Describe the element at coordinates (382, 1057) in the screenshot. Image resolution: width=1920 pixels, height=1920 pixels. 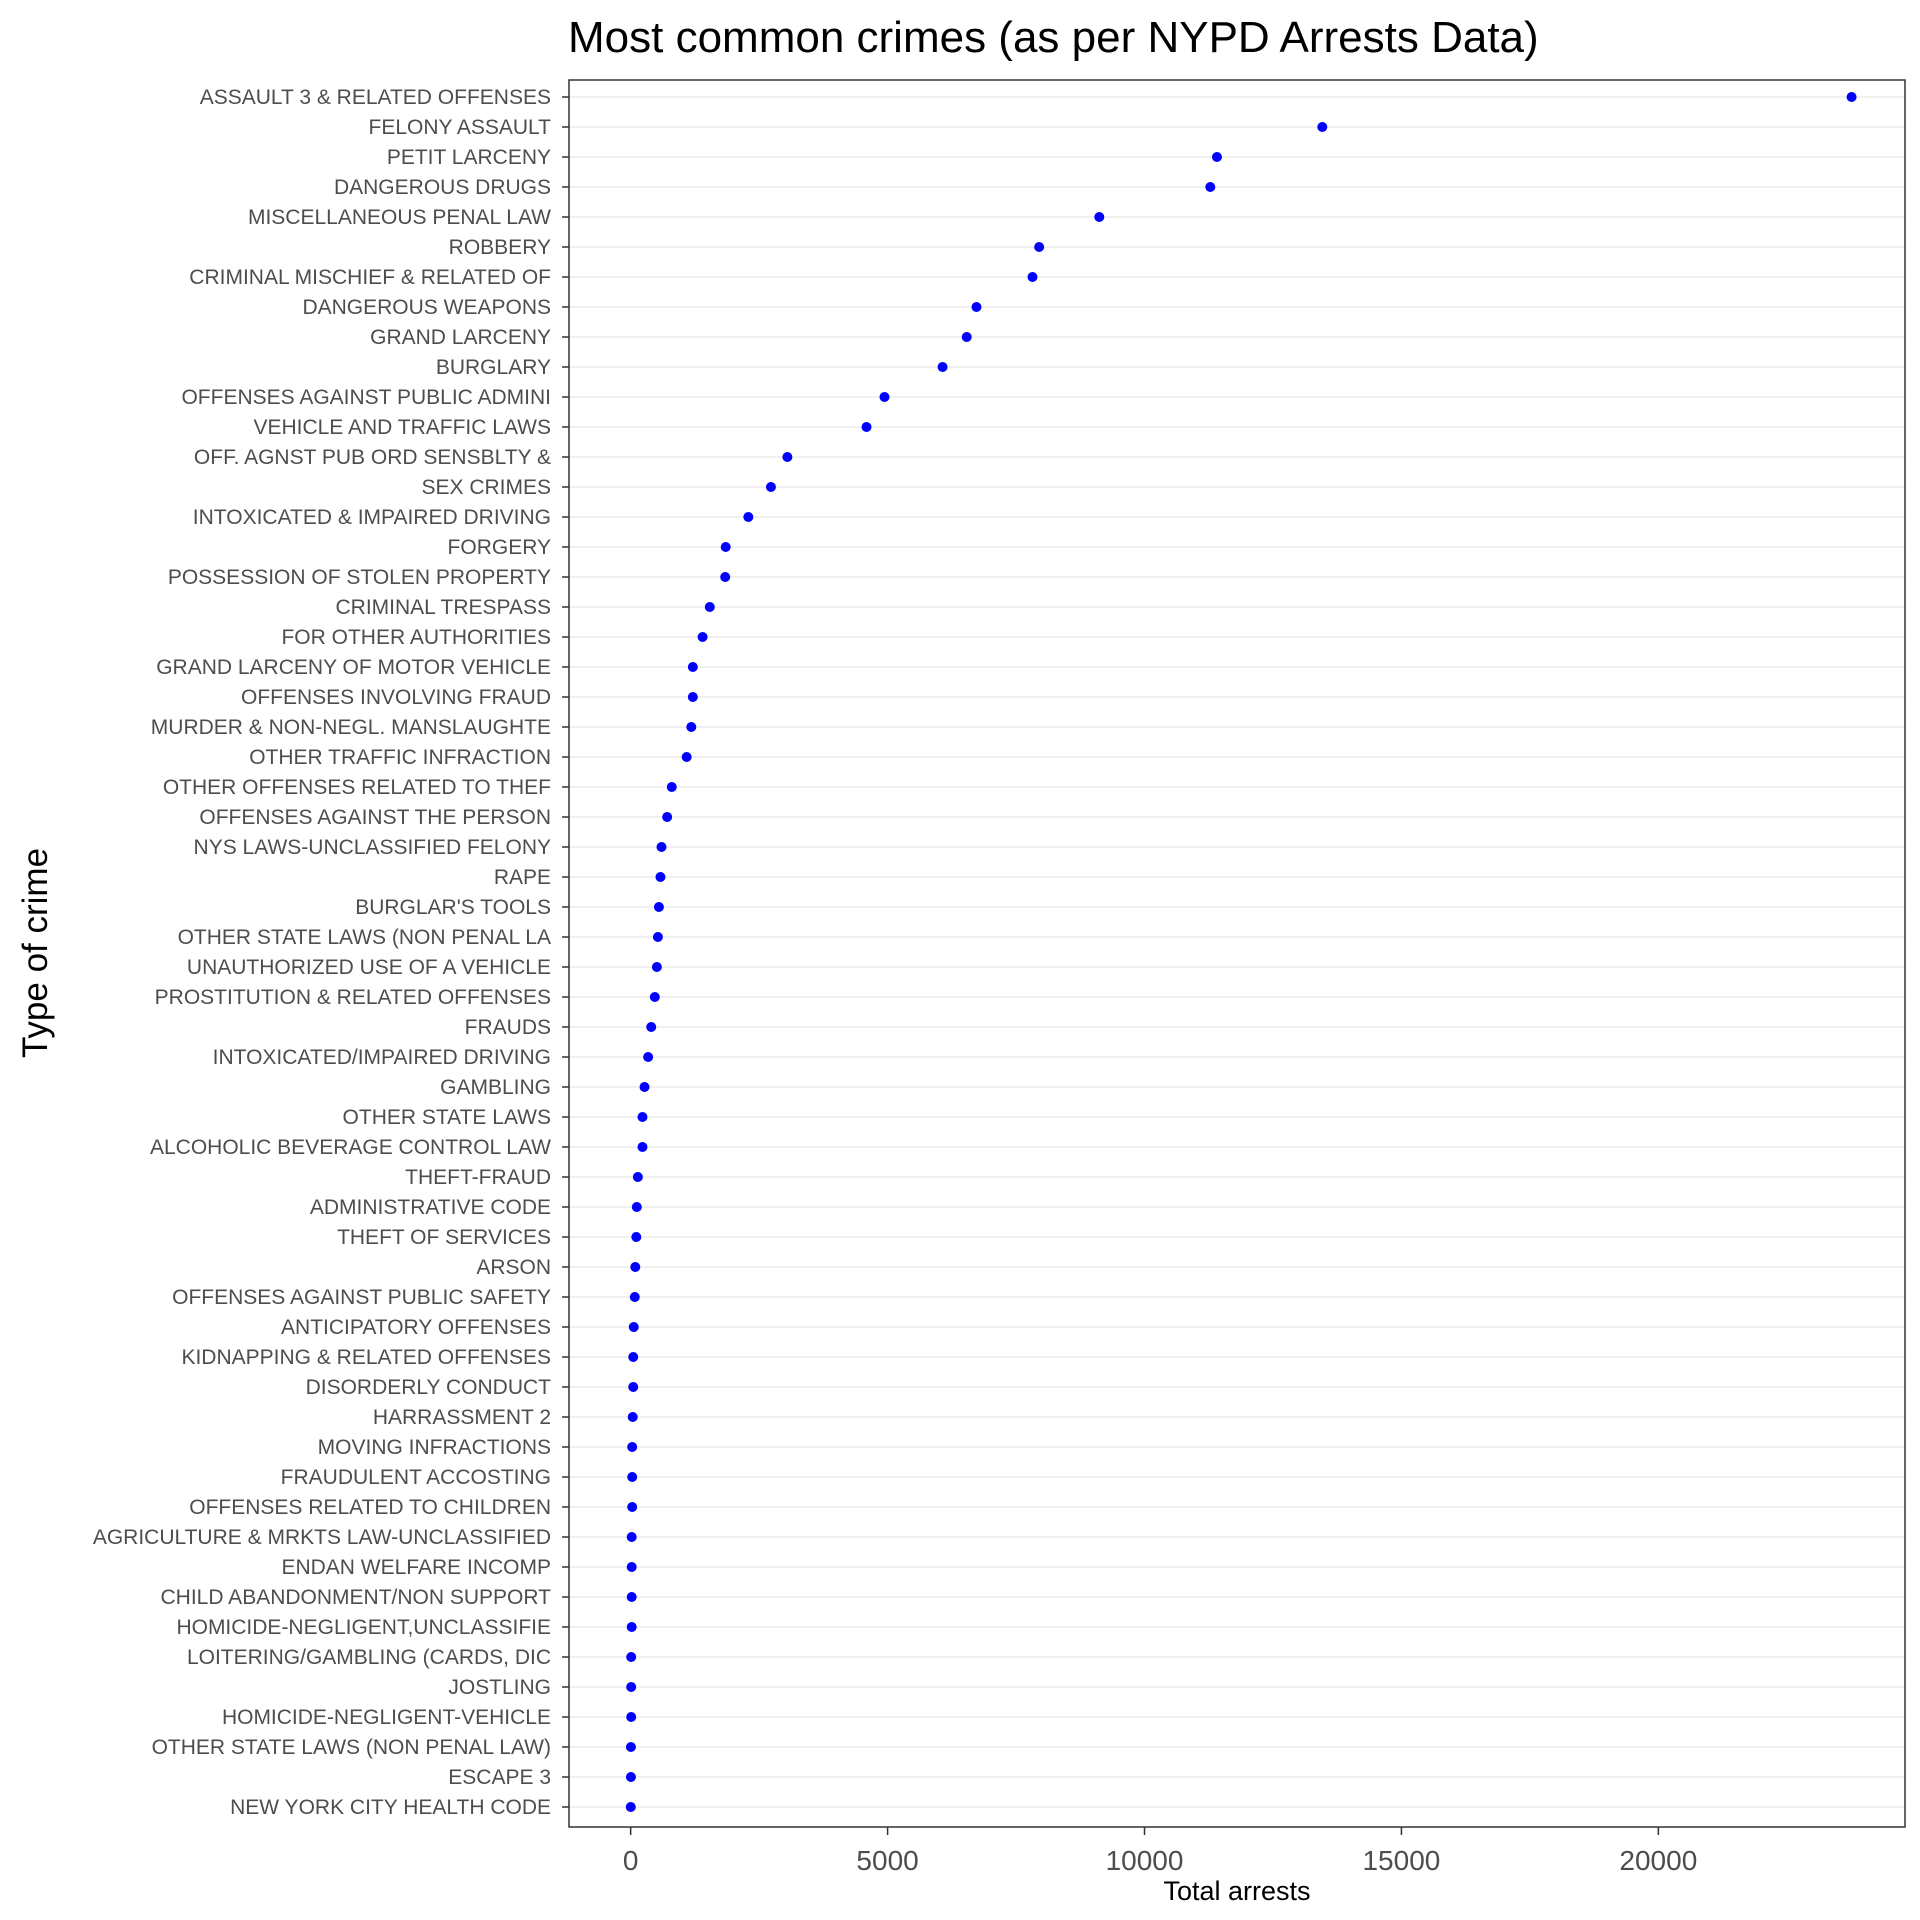
I see `y-tick-label: INTOXICATED/IMPAIRED DRIVING` at that location.